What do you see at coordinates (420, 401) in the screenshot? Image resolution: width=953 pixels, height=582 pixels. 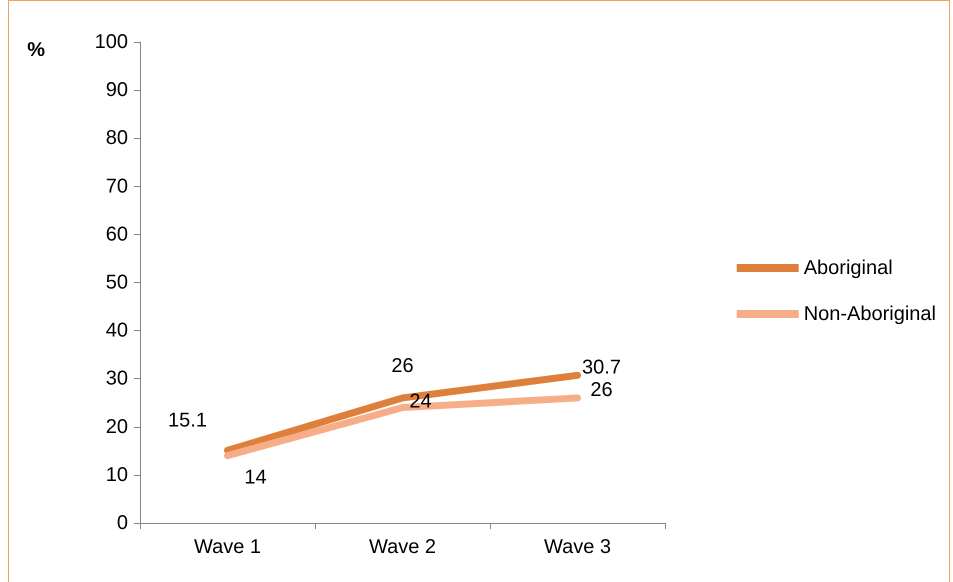 I see `data-label: 24` at bounding box center [420, 401].